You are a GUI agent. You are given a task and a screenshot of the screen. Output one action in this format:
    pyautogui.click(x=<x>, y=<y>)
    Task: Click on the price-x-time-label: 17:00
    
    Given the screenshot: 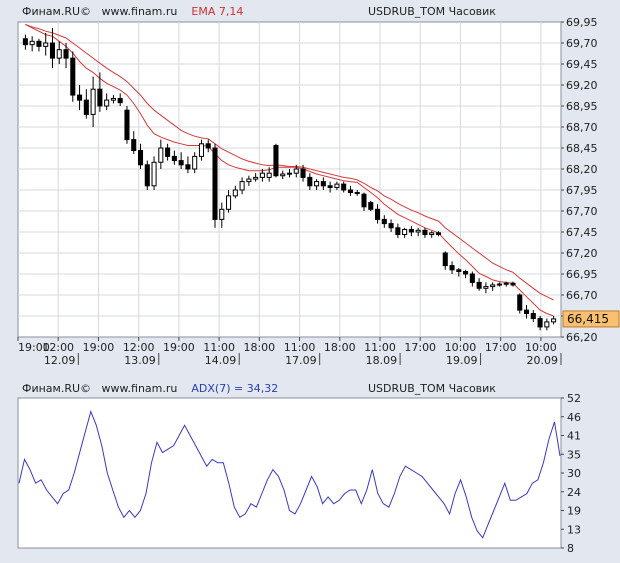 What is the action you would take?
    pyautogui.click(x=501, y=347)
    